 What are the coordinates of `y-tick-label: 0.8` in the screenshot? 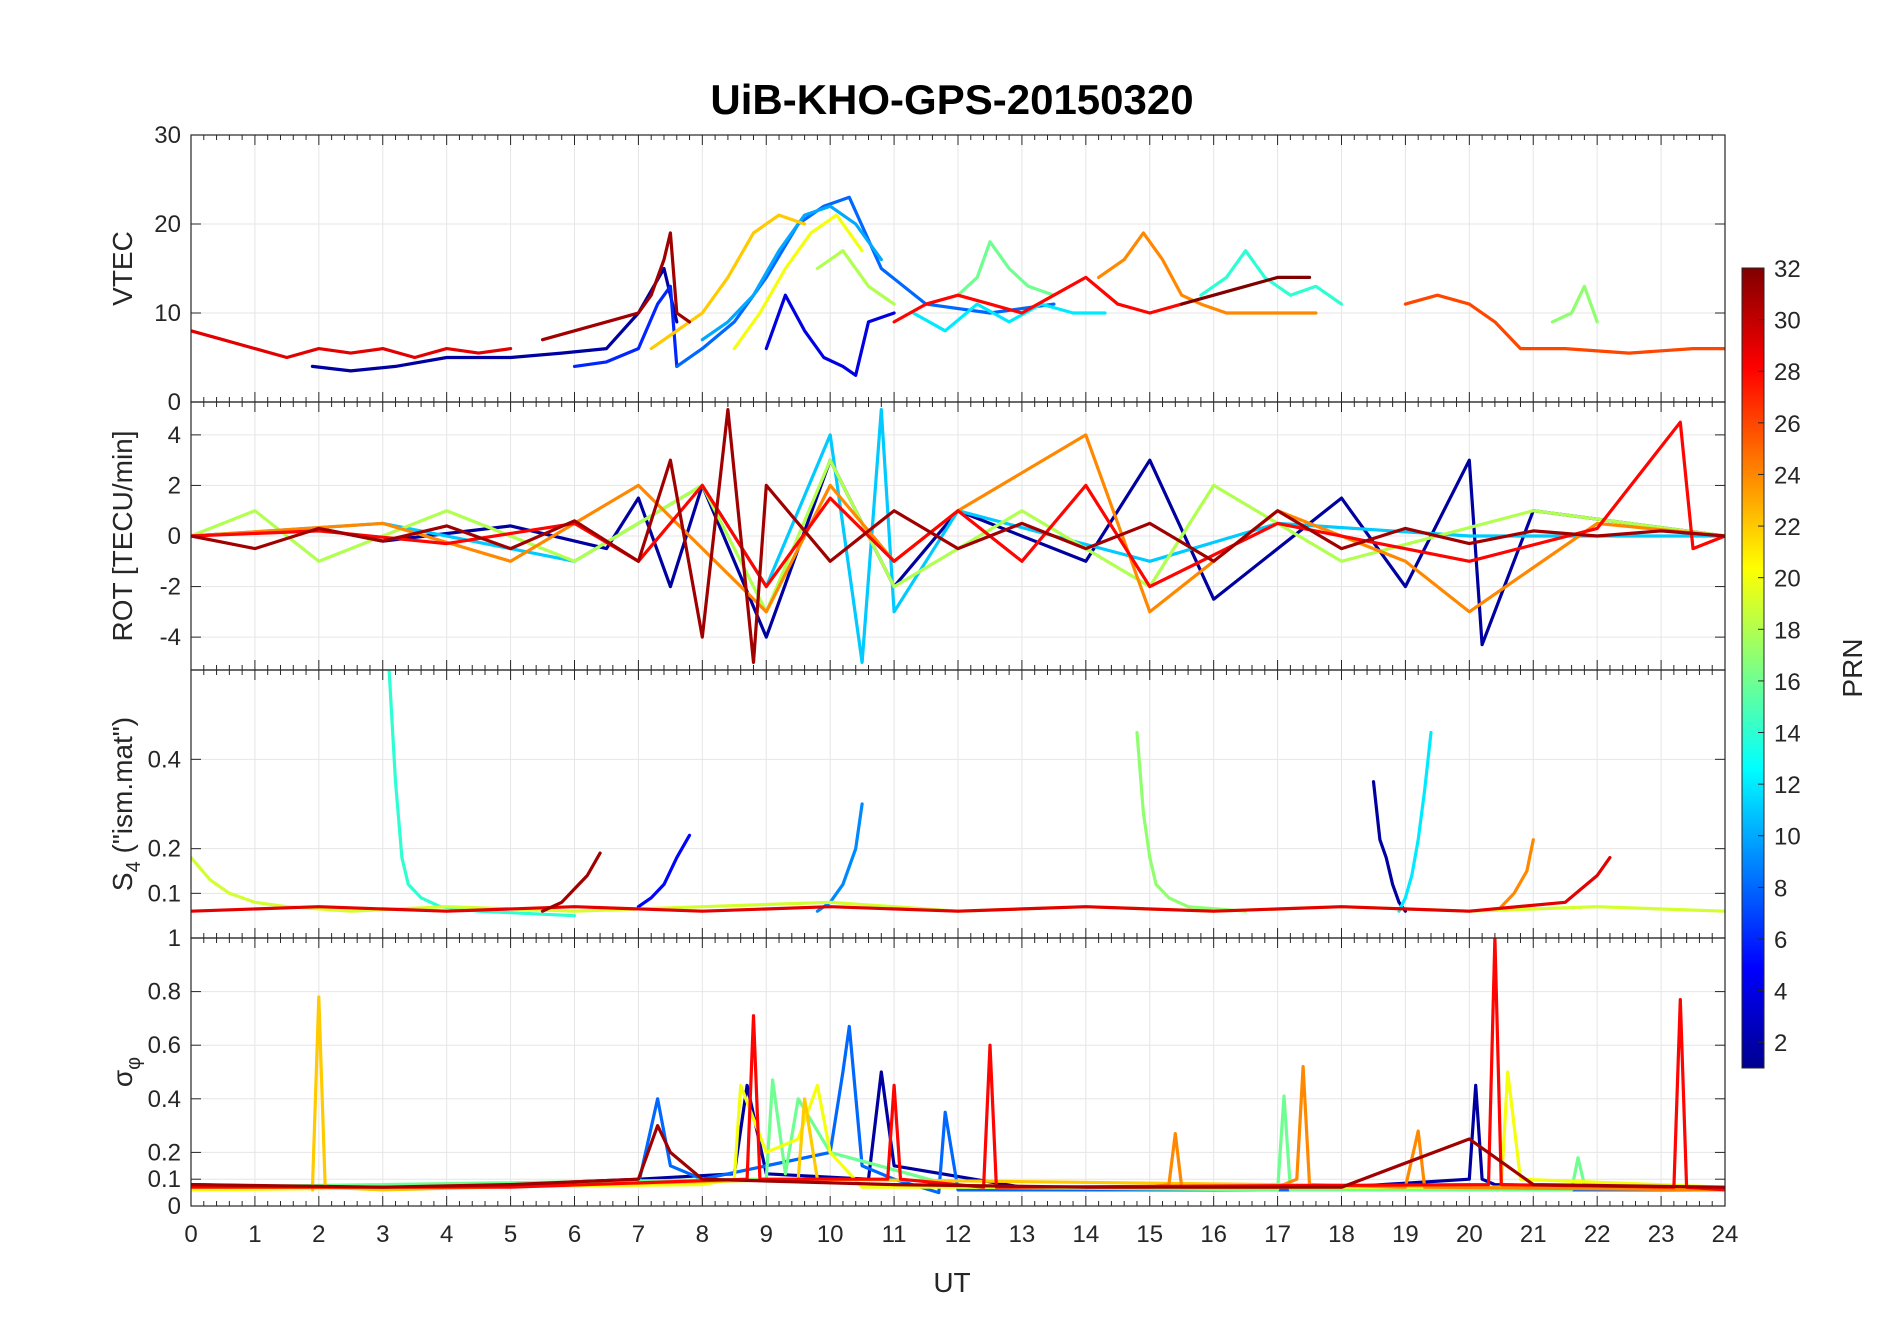 It's located at (164, 992).